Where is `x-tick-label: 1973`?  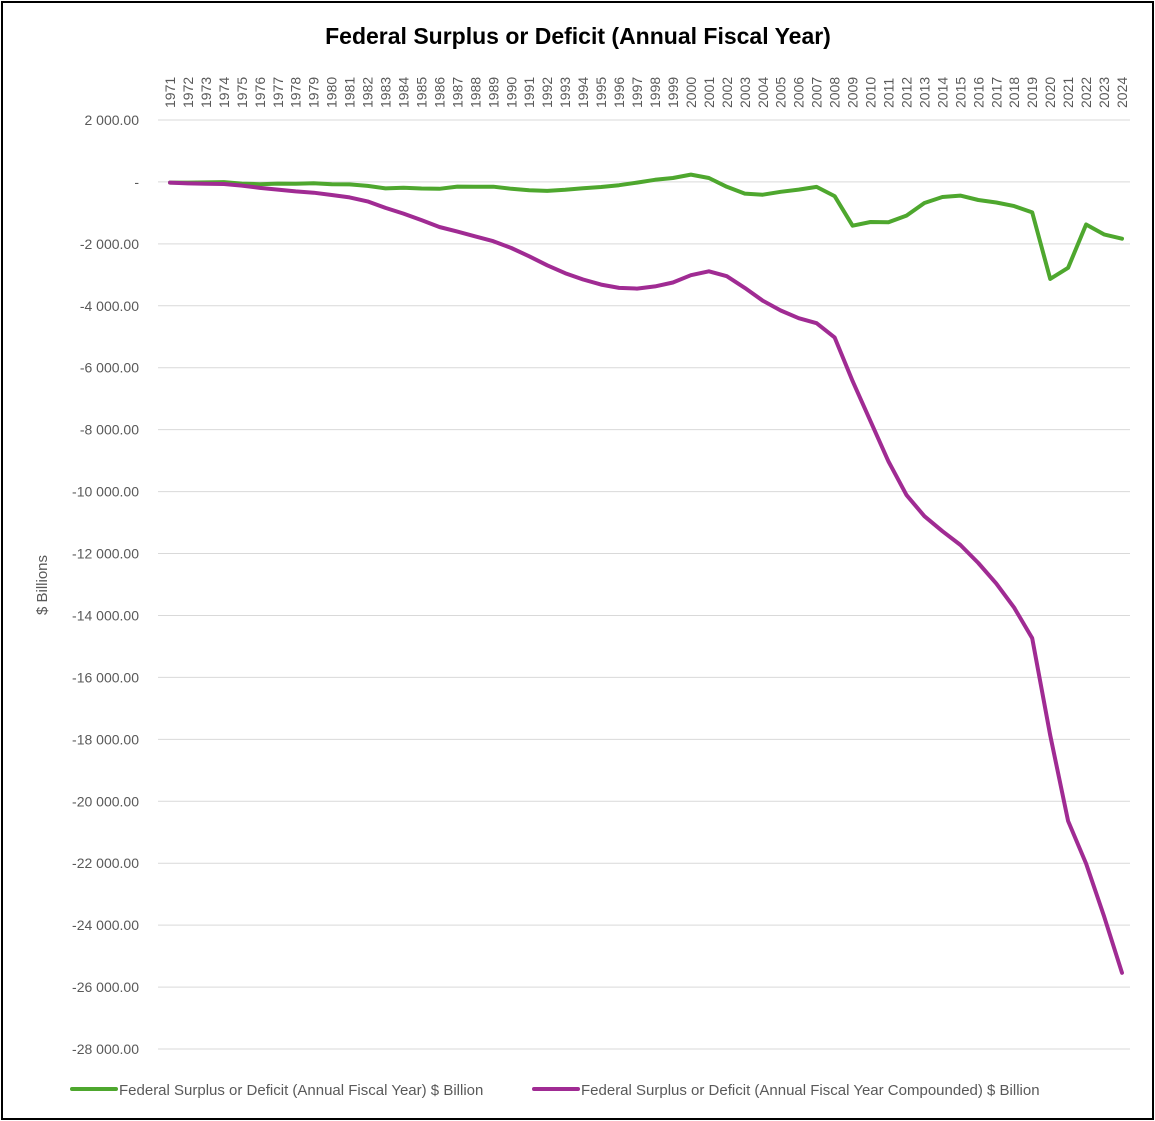
x-tick-label: 1973 is located at coordinates (206, 92).